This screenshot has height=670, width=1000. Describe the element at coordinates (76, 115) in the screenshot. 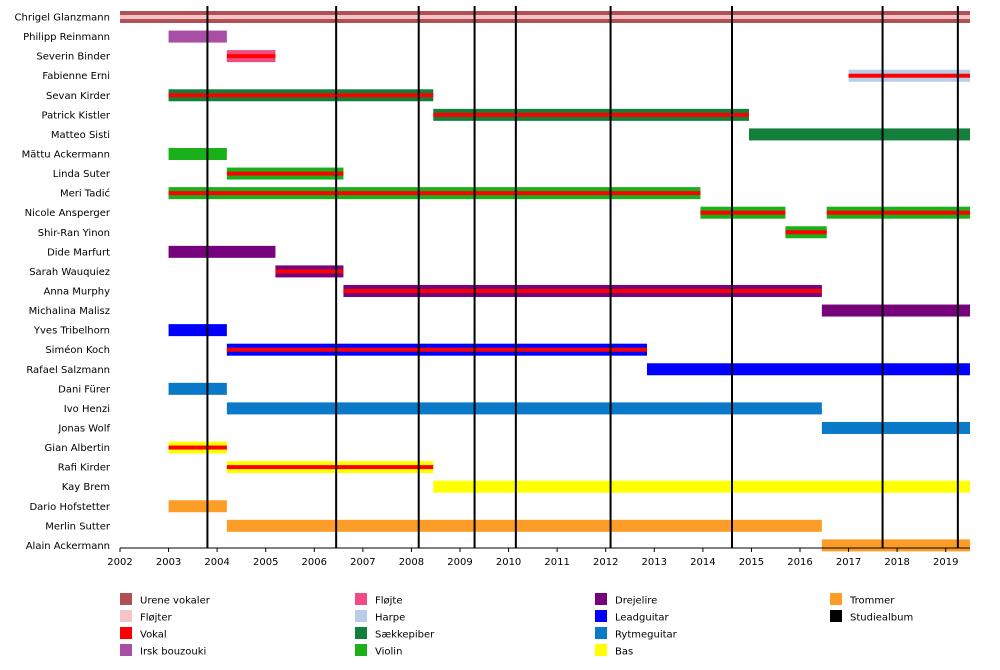

I see `member-label: Patrick Kistler` at that location.